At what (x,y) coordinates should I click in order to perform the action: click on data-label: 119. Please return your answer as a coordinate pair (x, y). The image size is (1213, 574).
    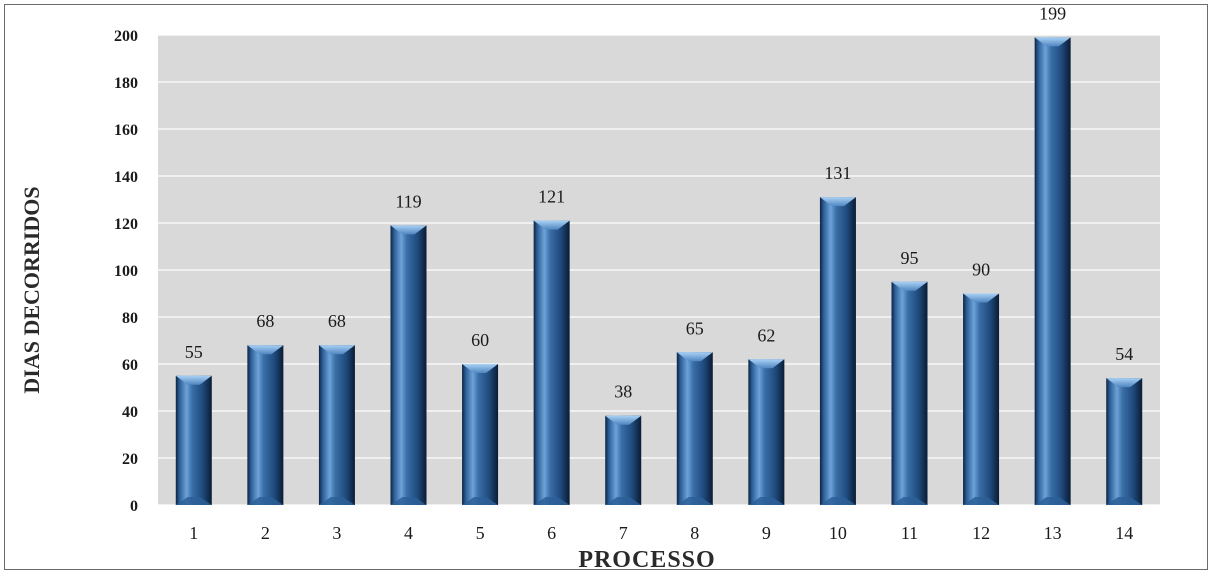
    Looking at the image, I should click on (408, 201).